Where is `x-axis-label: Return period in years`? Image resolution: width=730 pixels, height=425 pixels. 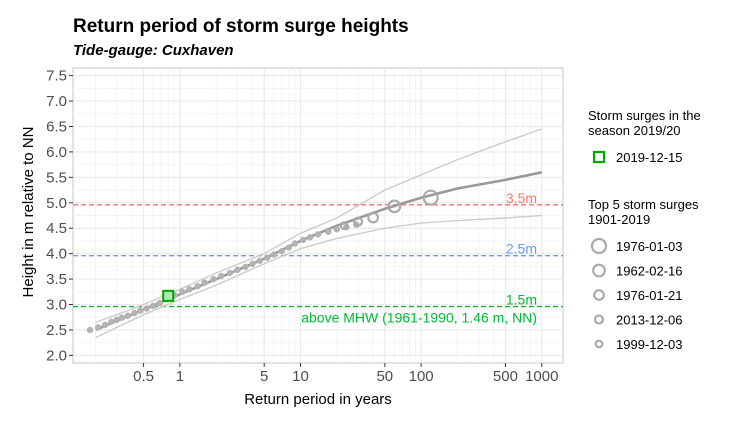
x-axis-label: Return period in years is located at coordinates (318, 399).